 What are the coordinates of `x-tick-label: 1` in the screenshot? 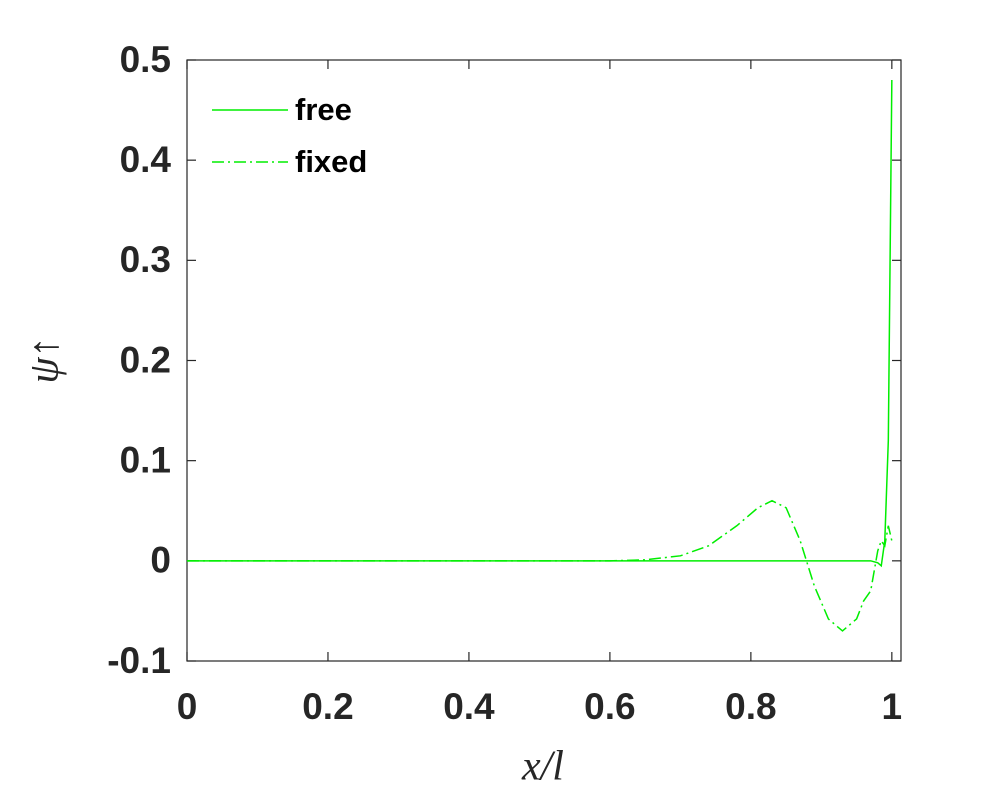 It's located at (892, 706).